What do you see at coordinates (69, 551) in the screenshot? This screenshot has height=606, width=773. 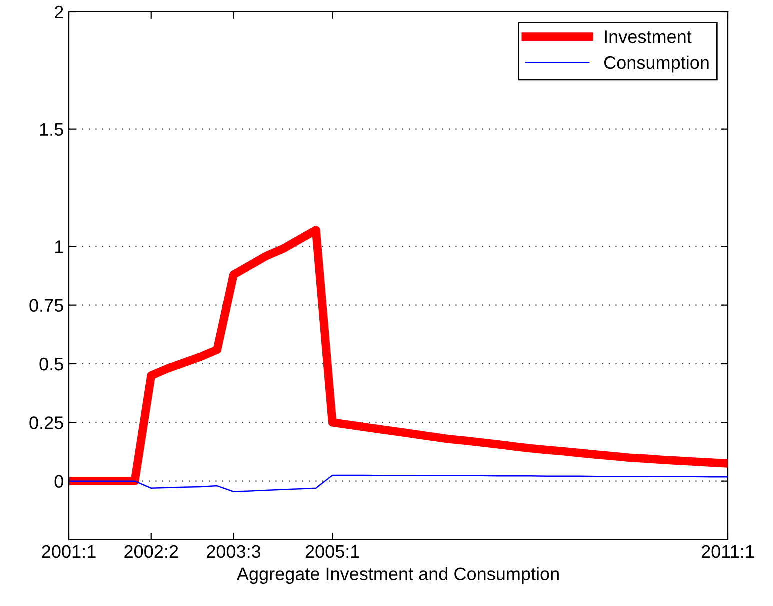 I see `x-tick-label: 2001:1` at bounding box center [69, 551].